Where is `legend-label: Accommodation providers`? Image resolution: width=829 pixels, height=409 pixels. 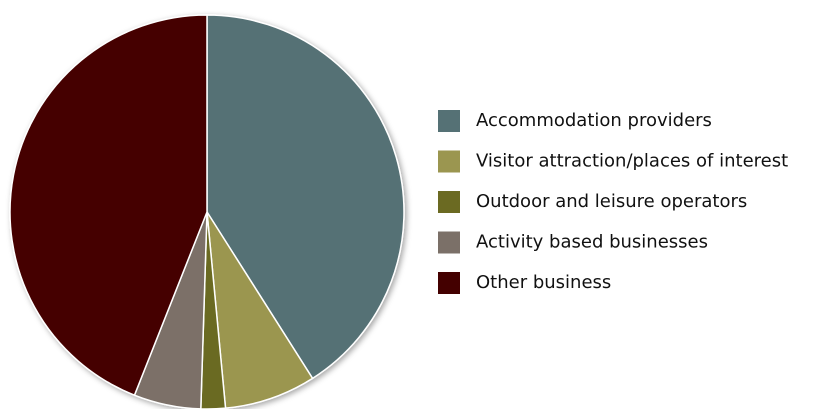 legend-label: Accommodation providers is located at coordinates (594, 120).